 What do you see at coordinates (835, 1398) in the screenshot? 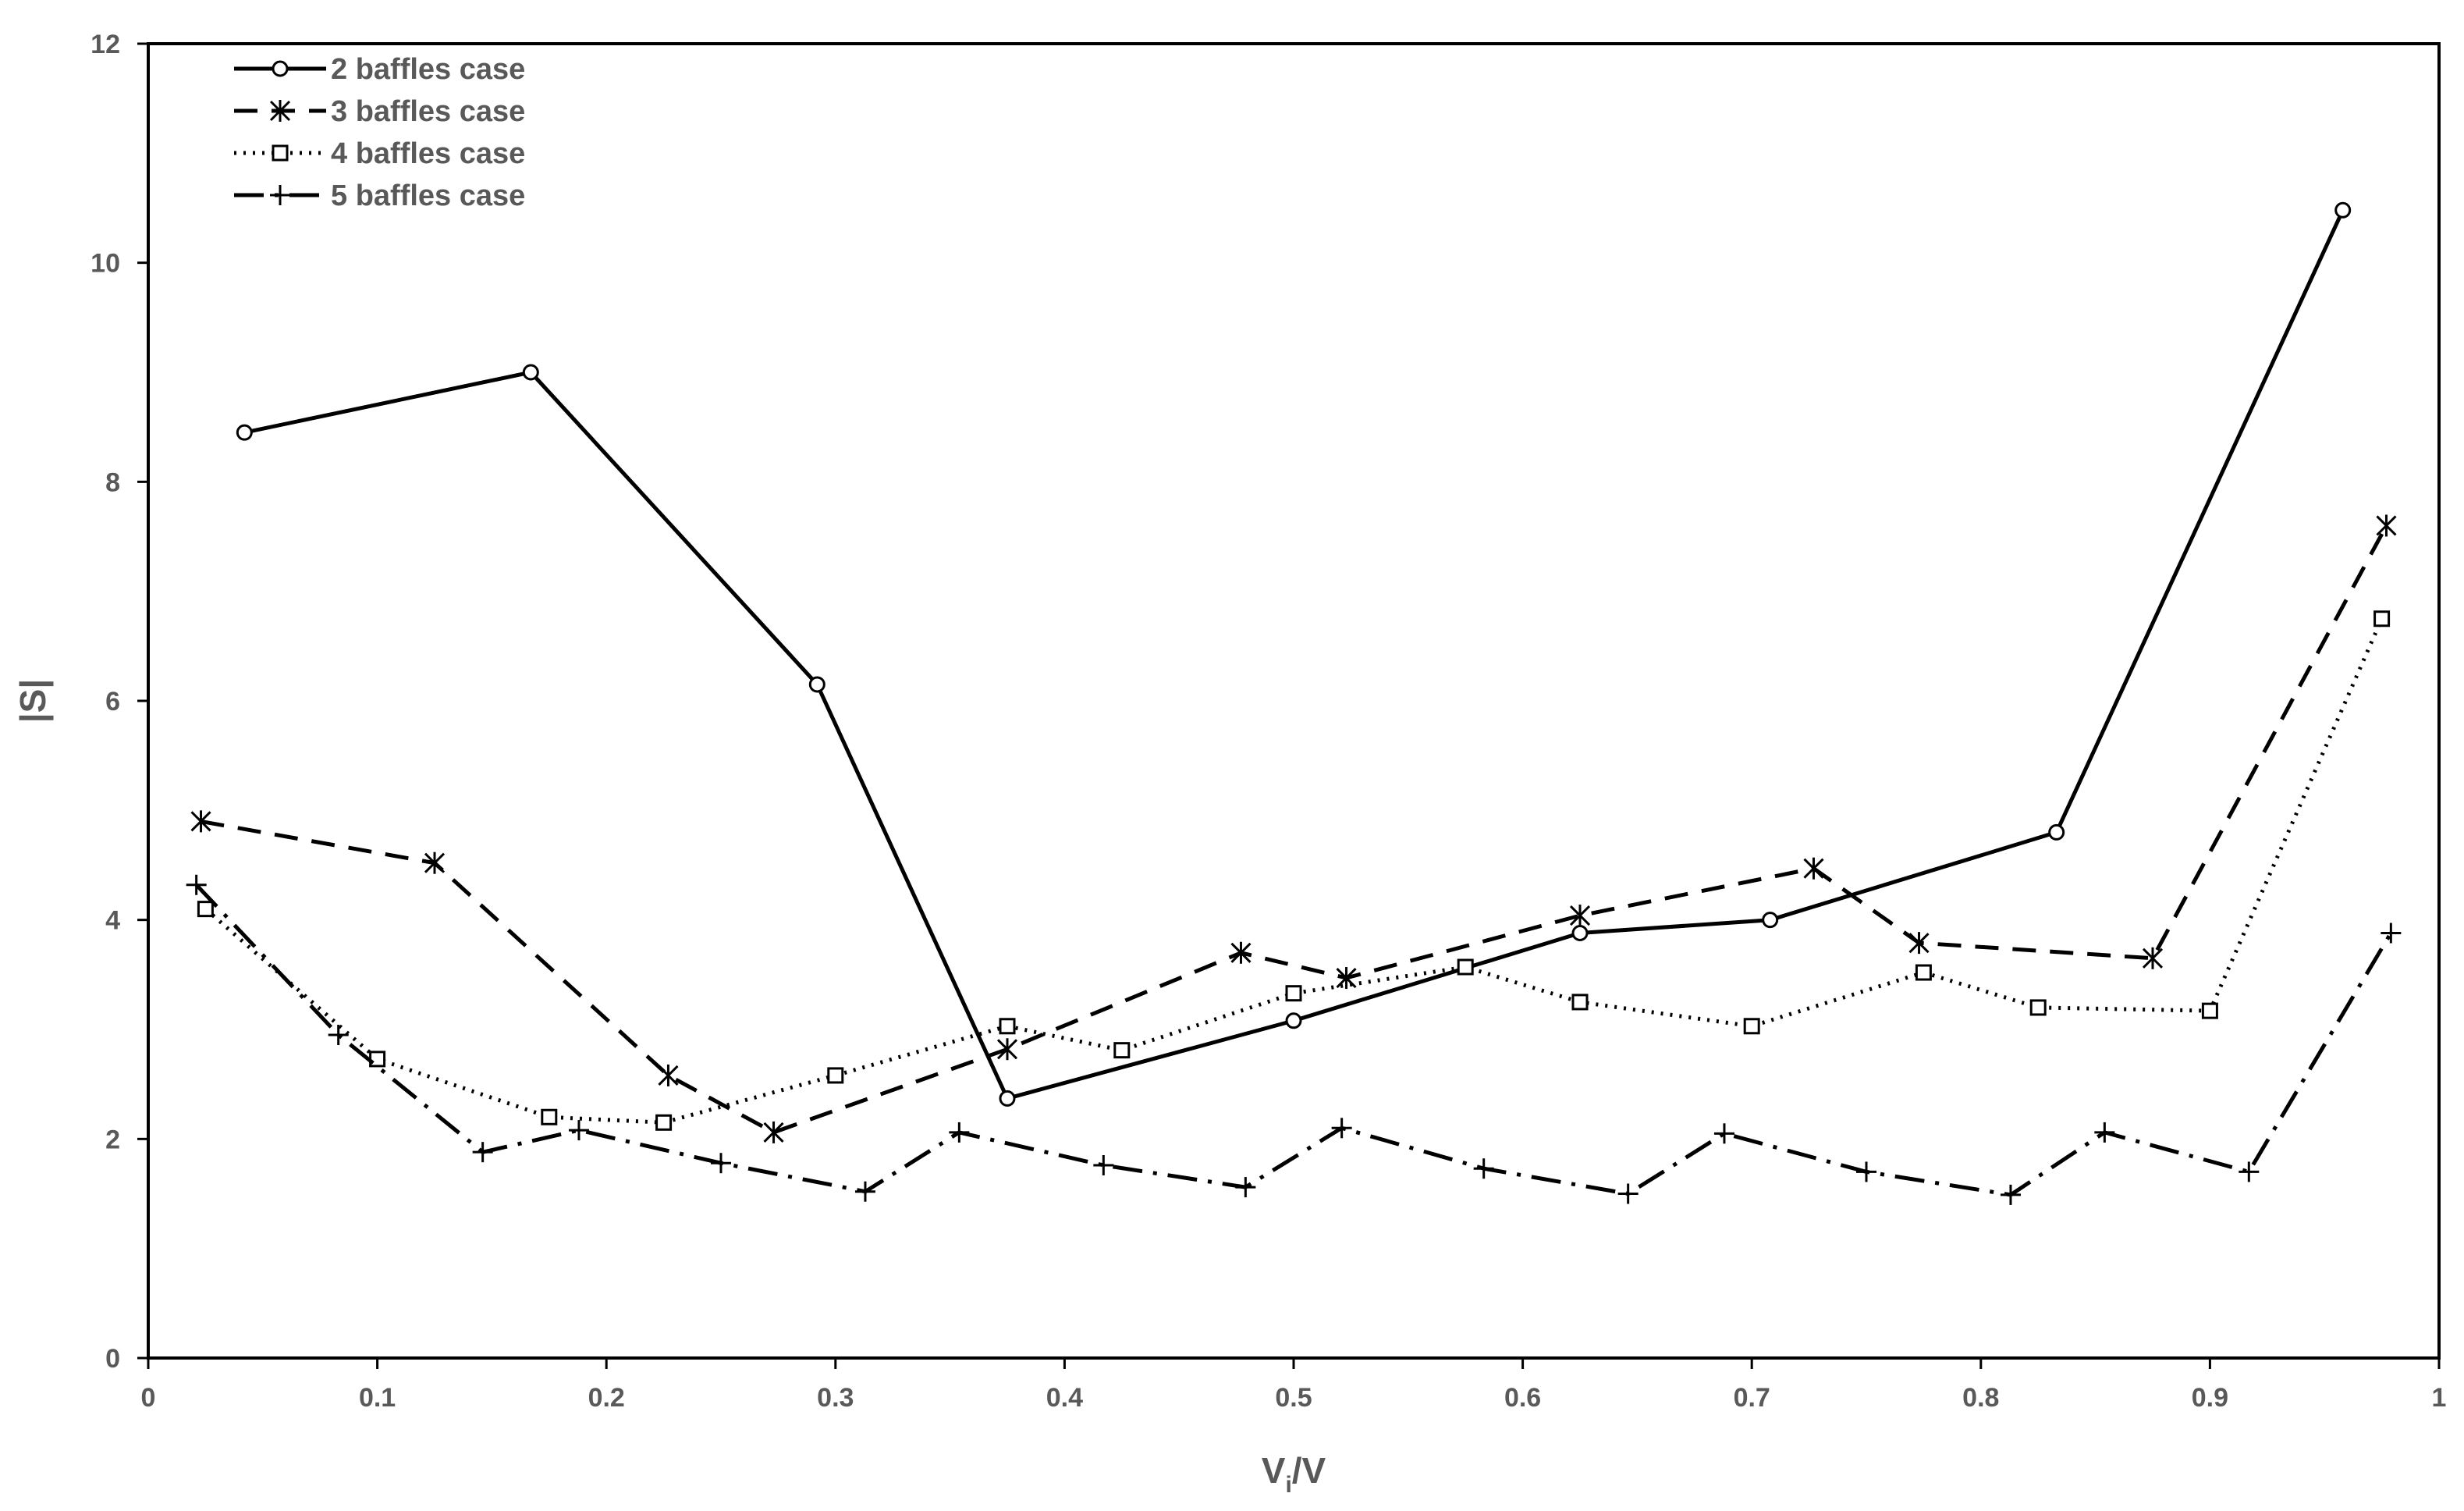
I see `x-tick-label: 0.3` at bounding box center [835, 1398].